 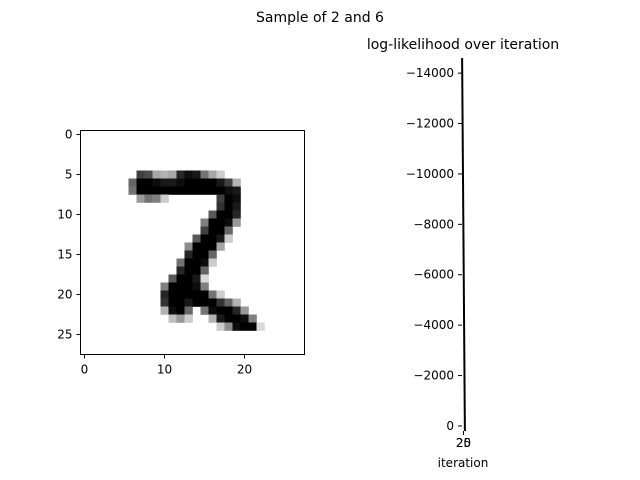 I want to click on log-likelihood-title: log-likelihood over iteration, so click(x=463, y=45).